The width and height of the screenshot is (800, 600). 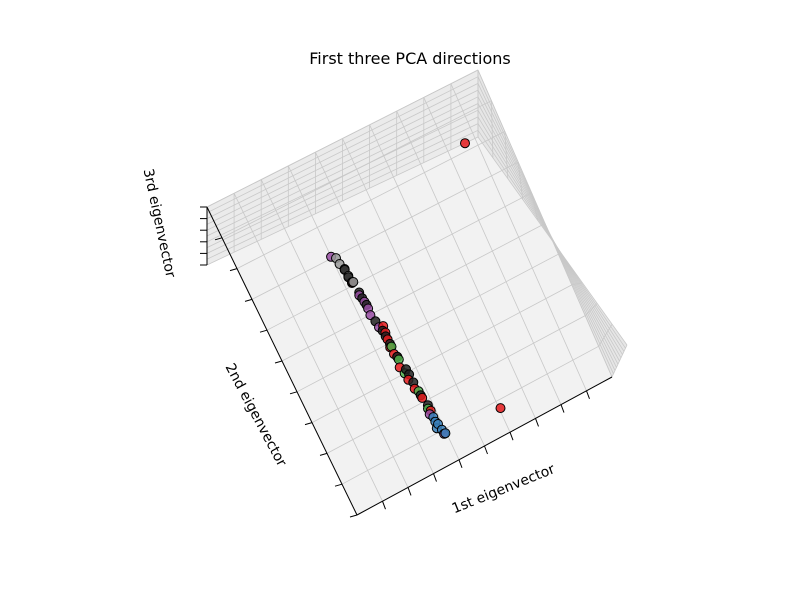 What do you see at coordinates (504, 489) in the screenshot?
I see `x-axis-label: 1st eigenvector` at bounding box center [504, 489].